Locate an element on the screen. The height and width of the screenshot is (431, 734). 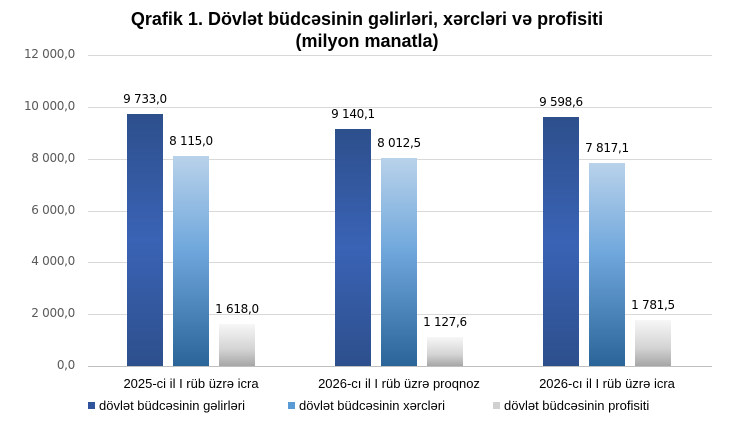
legend-item: dövlət büdcəsinin gəlirləri is located at coordinates (166, 405).